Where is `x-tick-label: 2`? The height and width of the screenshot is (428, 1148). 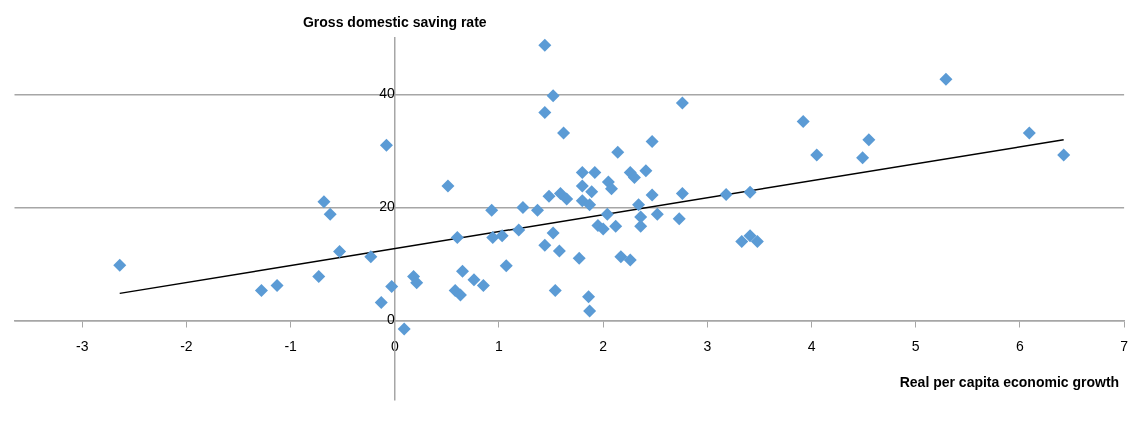
x-tick-label: 2 is located at coordinates (603, 345).